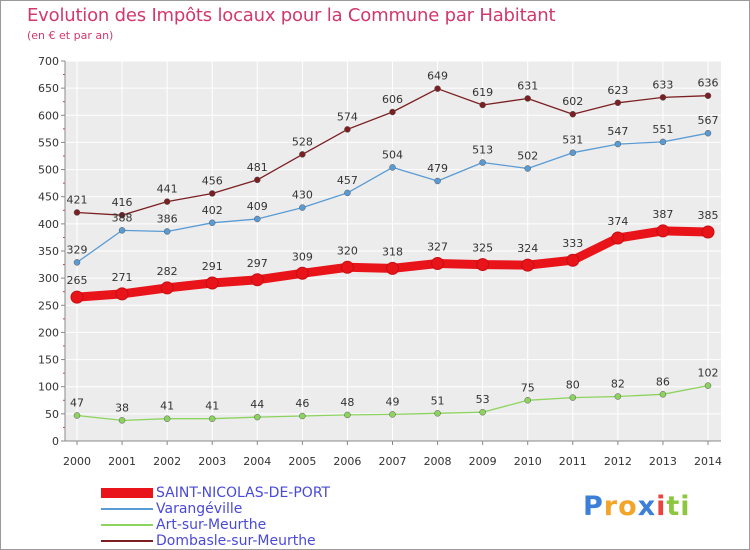 This screenshot has width=750, height=550. What do you see at coordinates (48, 278) in the screenshot?
I see `y-tick-label: 300` at bounding box center [48, 278].